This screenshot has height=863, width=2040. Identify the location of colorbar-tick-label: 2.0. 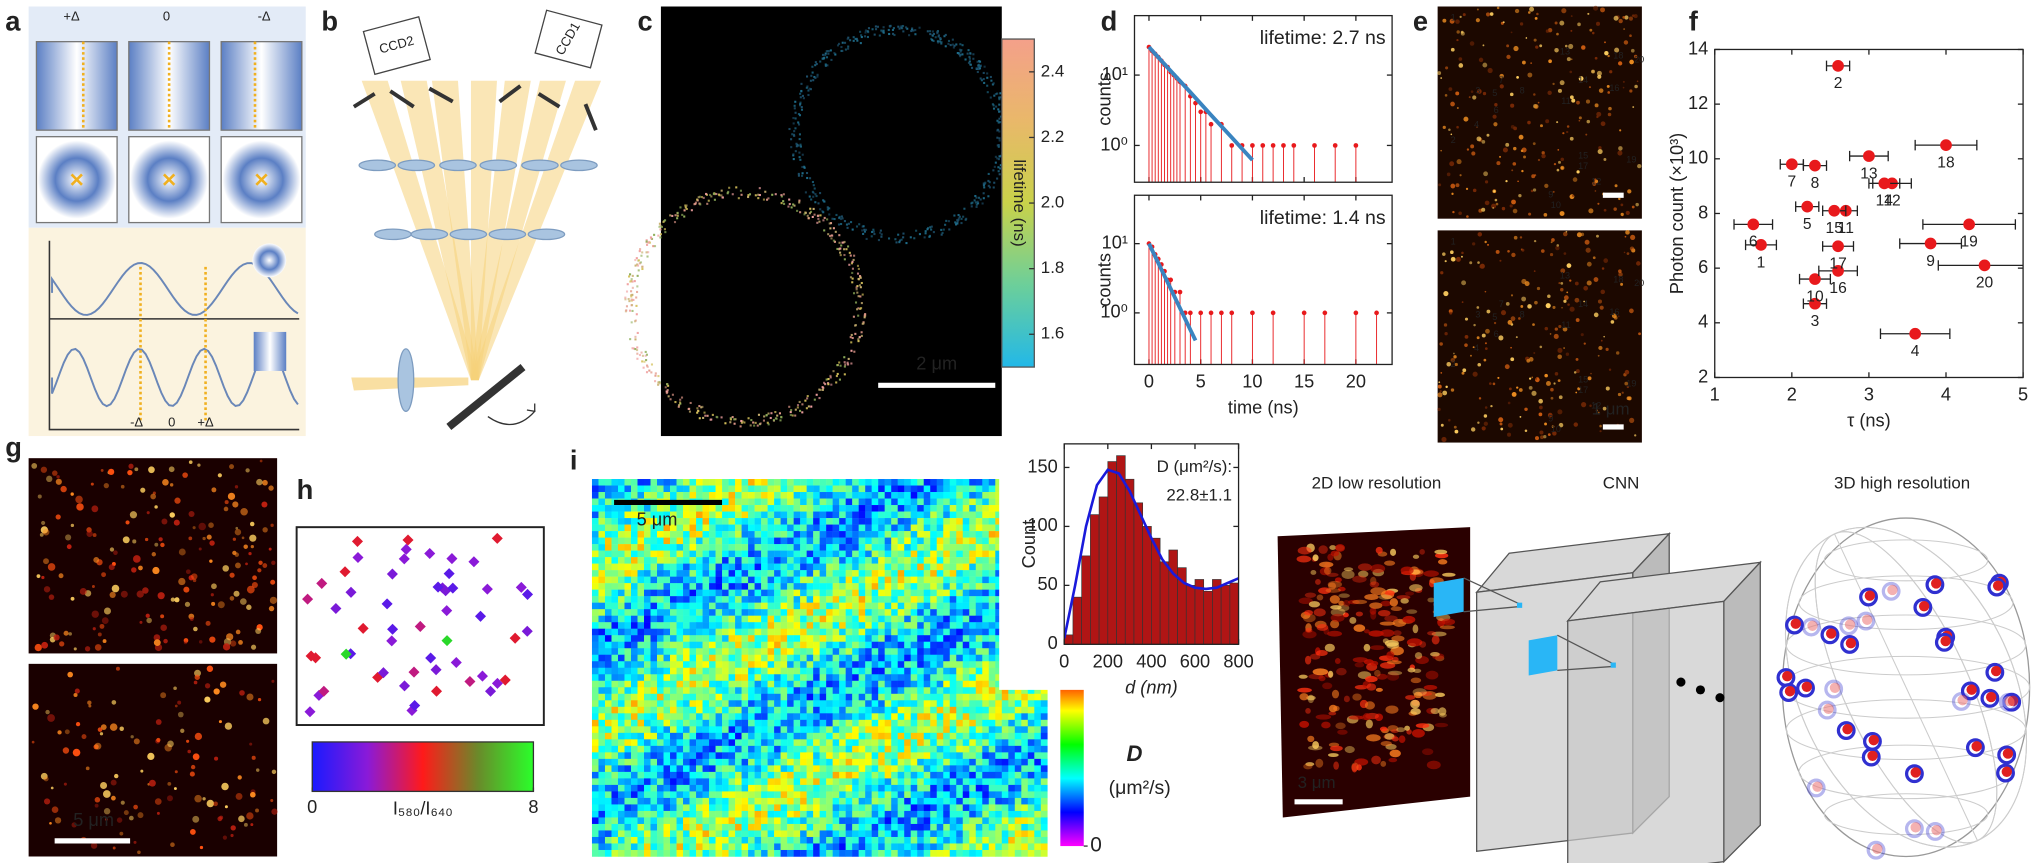
(1053, 202).